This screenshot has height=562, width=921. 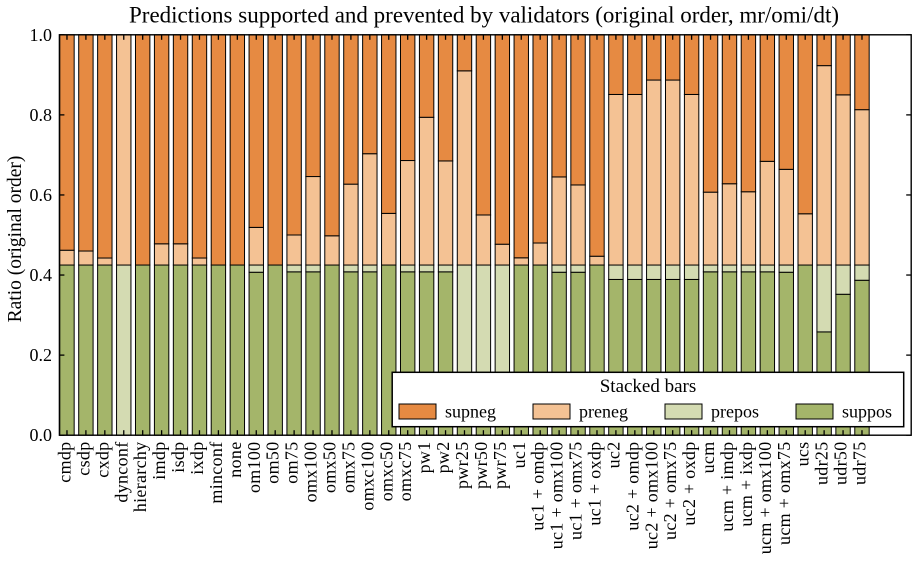 What do you see at coordinates (216, 473) in the screenshot?
I see `svg-text: minconf` at bounding box center [216, 473].